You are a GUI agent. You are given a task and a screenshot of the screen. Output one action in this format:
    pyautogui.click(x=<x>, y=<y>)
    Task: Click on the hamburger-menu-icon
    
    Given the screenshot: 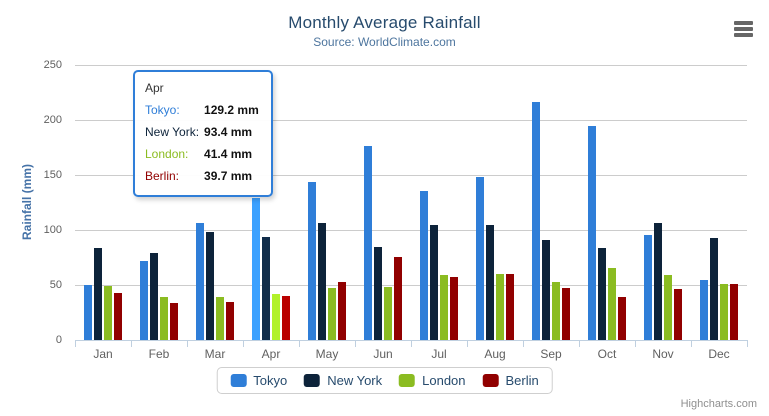 What is the action you would take?
    pyautogui.click(x=744, y=29)
    